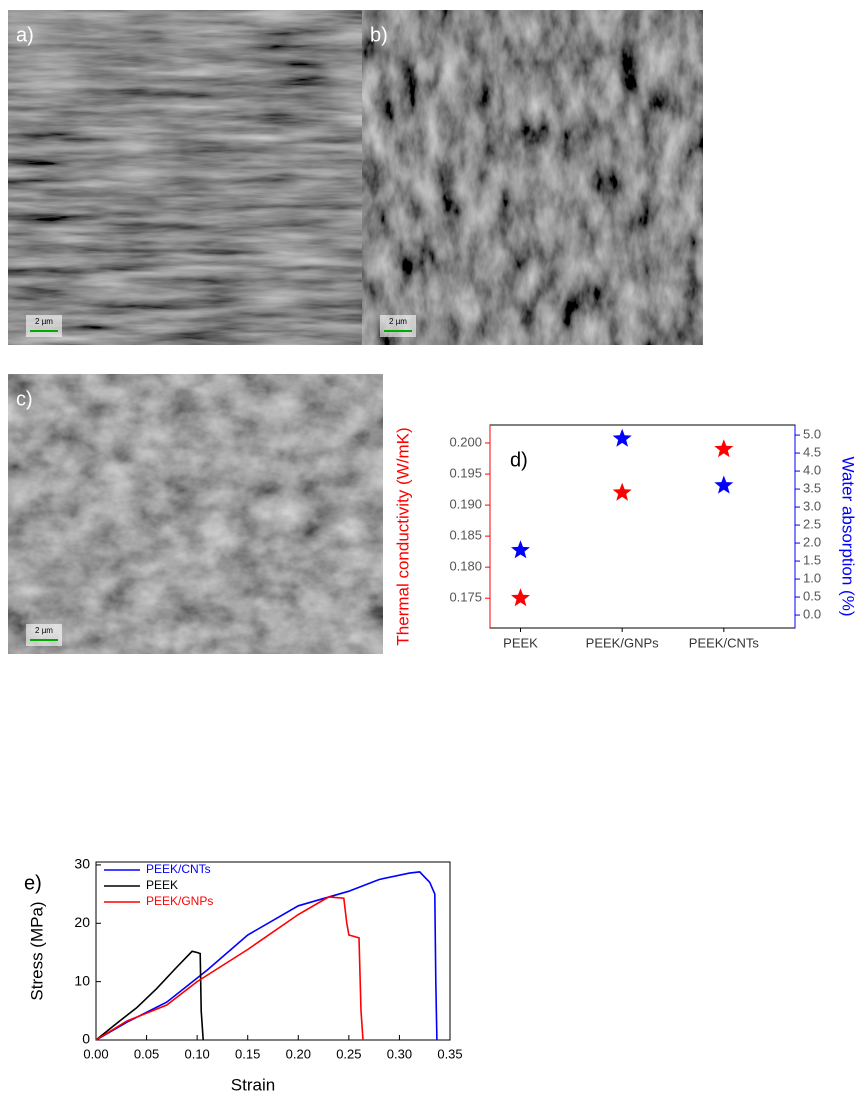  What do you see at coordinates (465, 472) in the screenshot?
I see `y-tick-label: 0.195` at bounding box center [465, 472].